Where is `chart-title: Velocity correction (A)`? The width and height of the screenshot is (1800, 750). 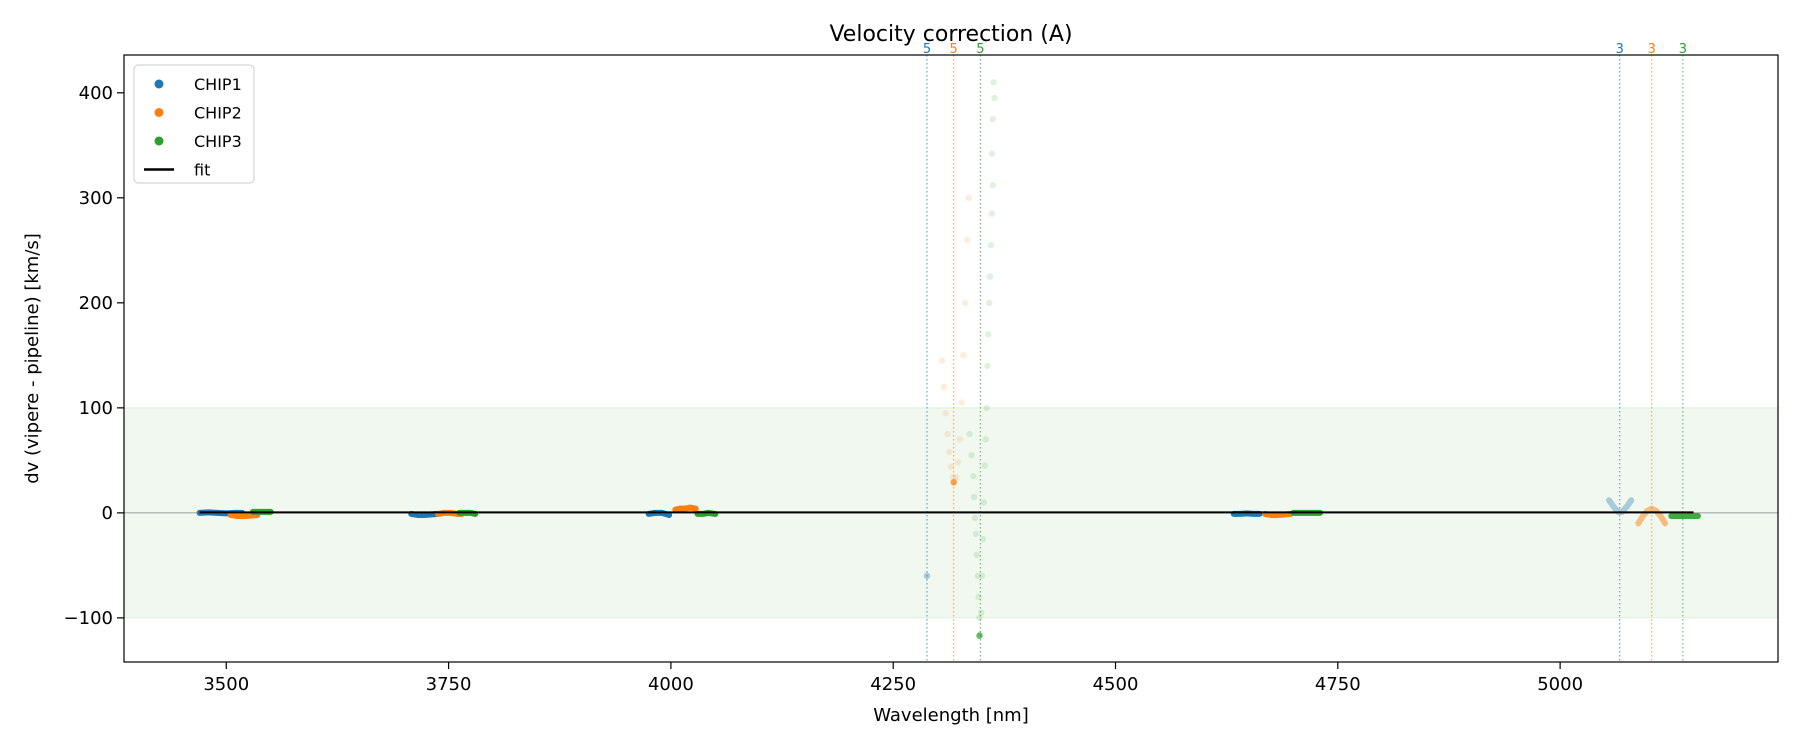
chart-title: Velocity correction (A) is located at coordinates (950, 34).